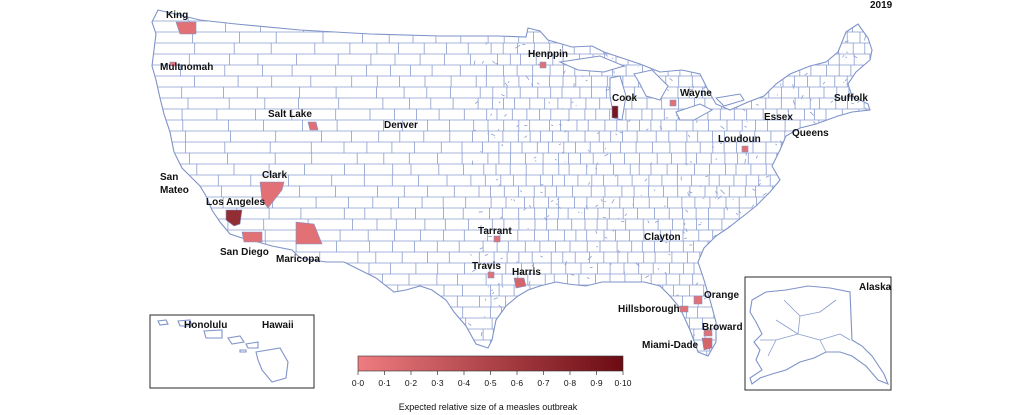  Describe the element at coordinates (670, 345) in the screenshot. I see `county-label-miami-dade: Miami-Dade` at that location.